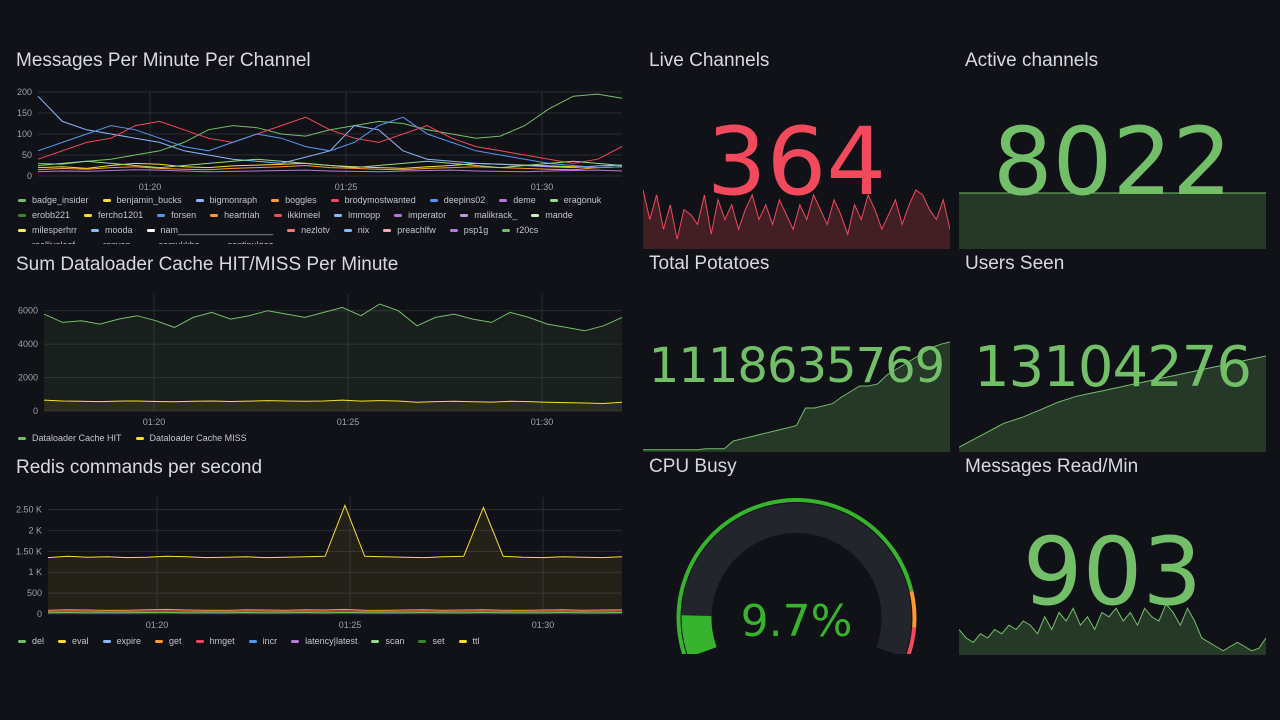  I want to click on messages-chart: 200 150 100 50 0 01:20 01:25 01:30, so click(320, 156).